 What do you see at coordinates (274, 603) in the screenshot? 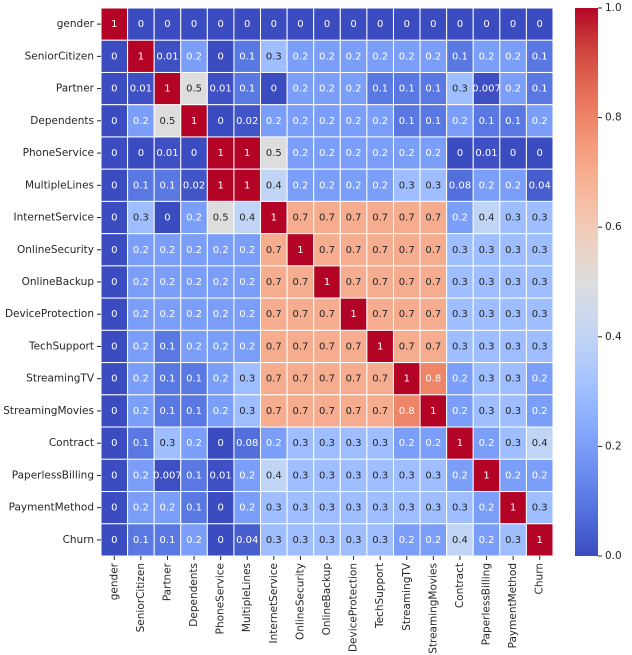
I see `x-tick-label: InternetService` at bounding box center [274, 603].